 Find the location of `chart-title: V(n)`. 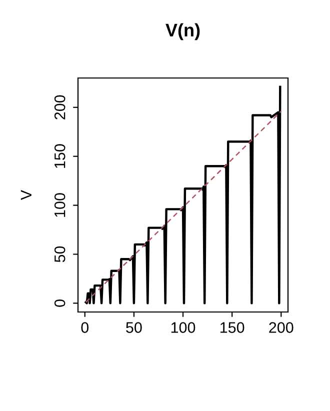

chart-title: V(n) is located at coordinates (183, 31).